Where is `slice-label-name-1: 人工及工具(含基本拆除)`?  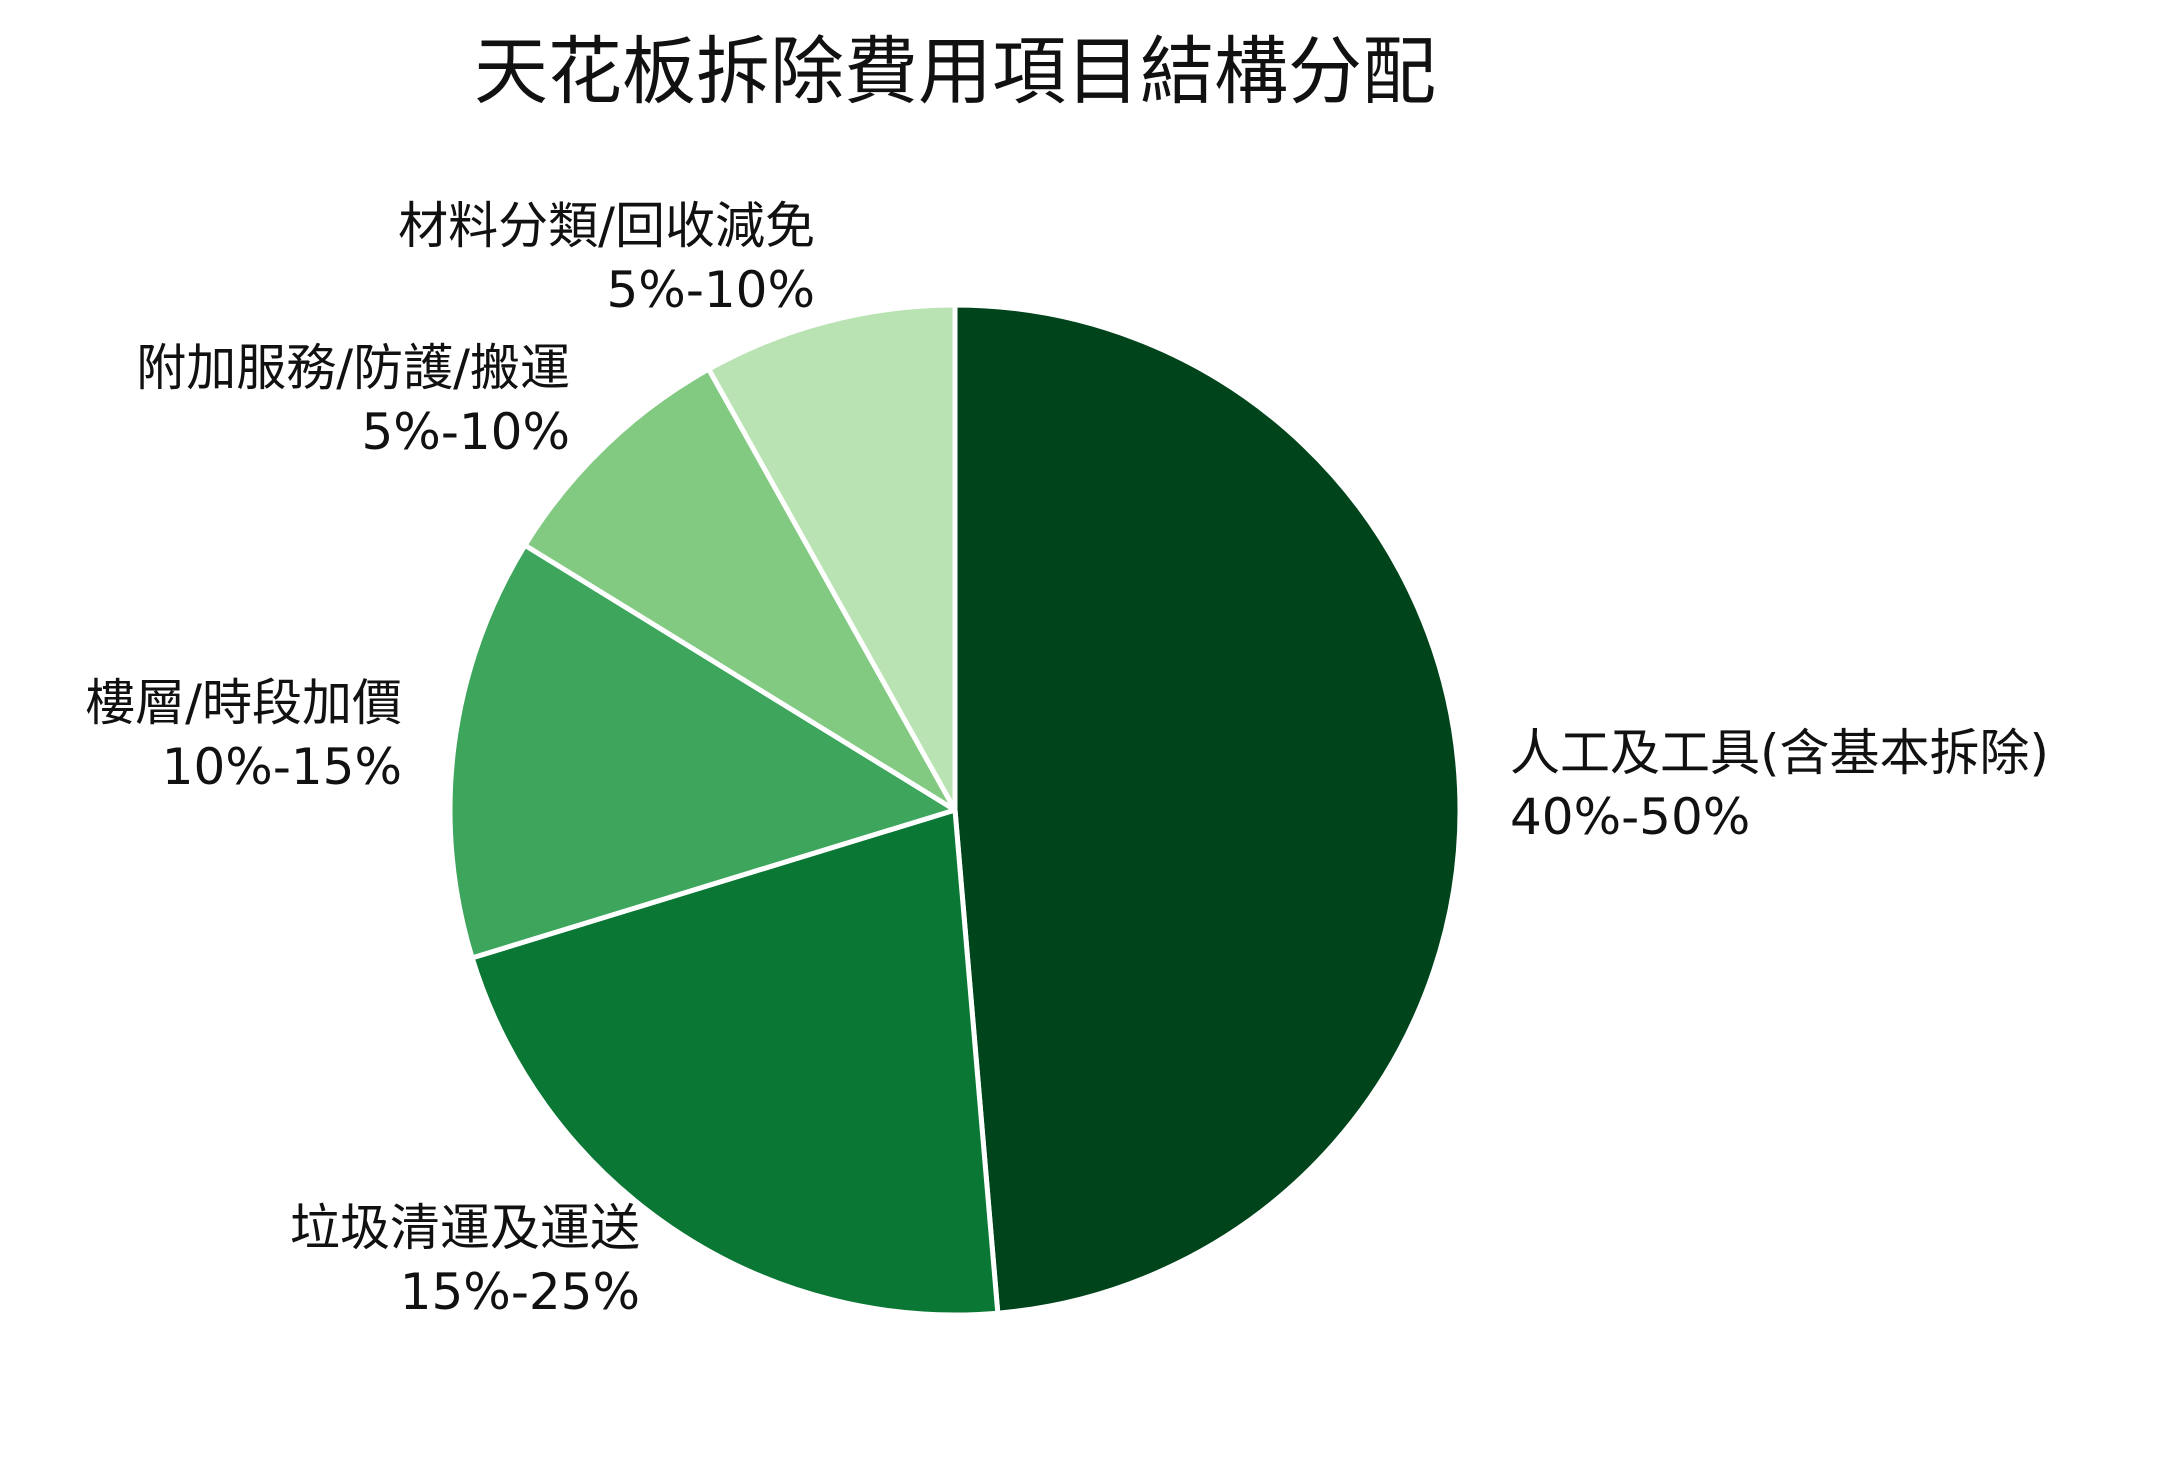
slice-label-name-1: 人工及工具(含基本拆除) is located at coordinates (1779, 753).